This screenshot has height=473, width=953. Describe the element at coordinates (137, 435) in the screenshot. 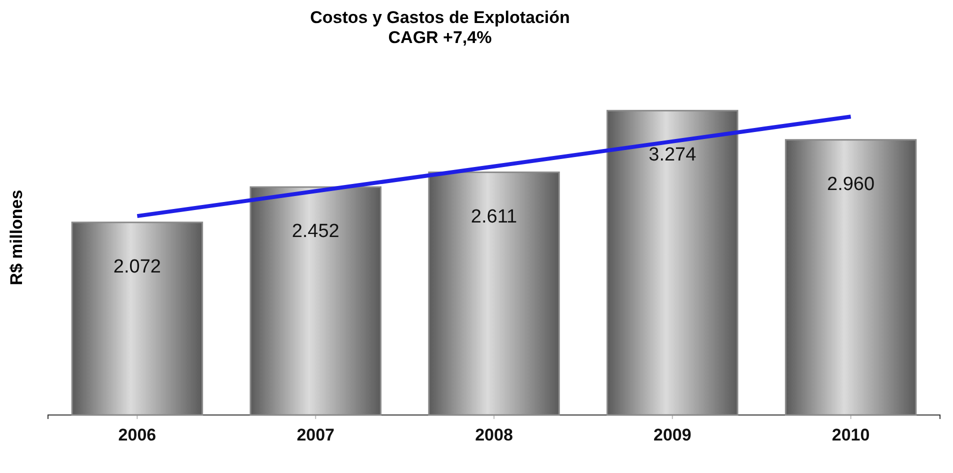

I see `x-tick-label: 2006` at that location.